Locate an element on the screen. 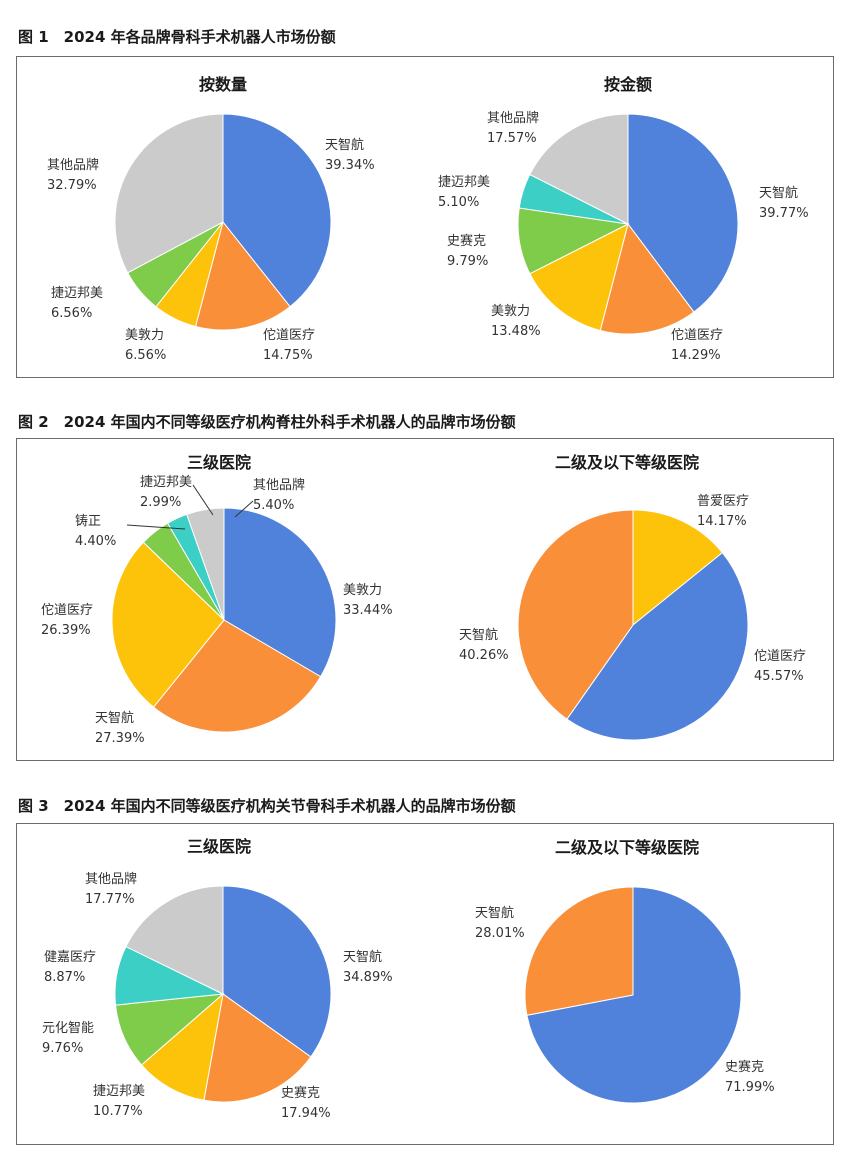 This screenshot has width=846, height=1175. fig1-chart2-label-4: 史赛克 9.79% is located at coordinates (467, 251).